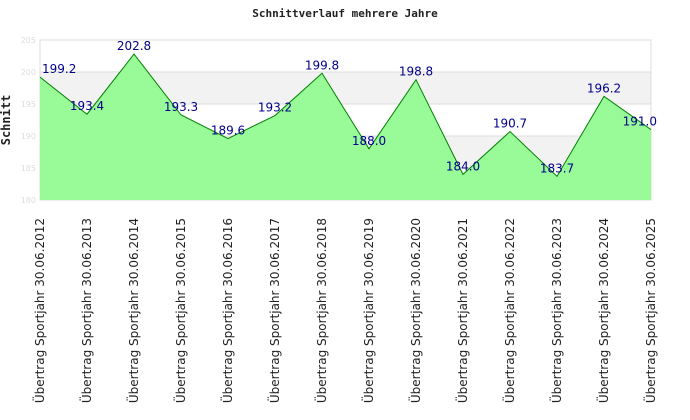 The height and width of the screenshot is (420, 690). What do you see at coordinates (345, 13) in the screenshot?
I see `chart-title: Schnittverlauf mehrere Jahre` at bounding box center [345, 13].